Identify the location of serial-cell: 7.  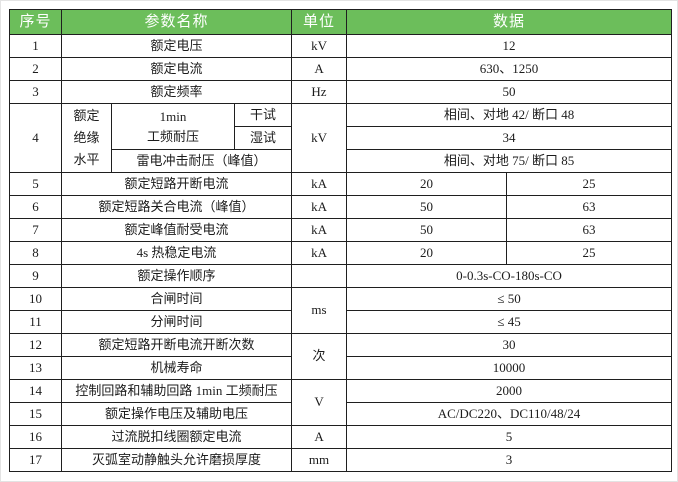
(35, 230).